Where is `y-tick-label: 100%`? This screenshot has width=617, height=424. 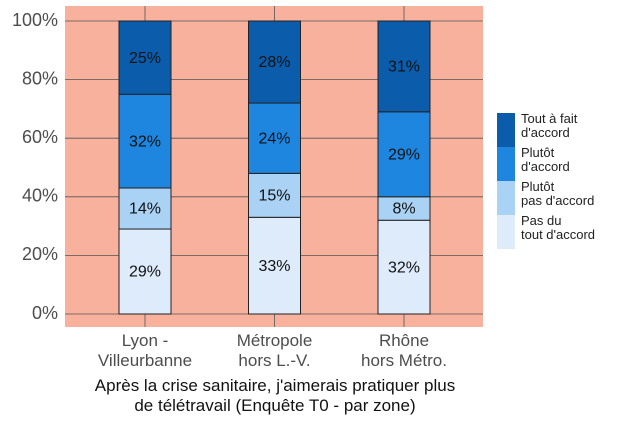 y-tick-label: 100% is located at coordinates (35, 20).